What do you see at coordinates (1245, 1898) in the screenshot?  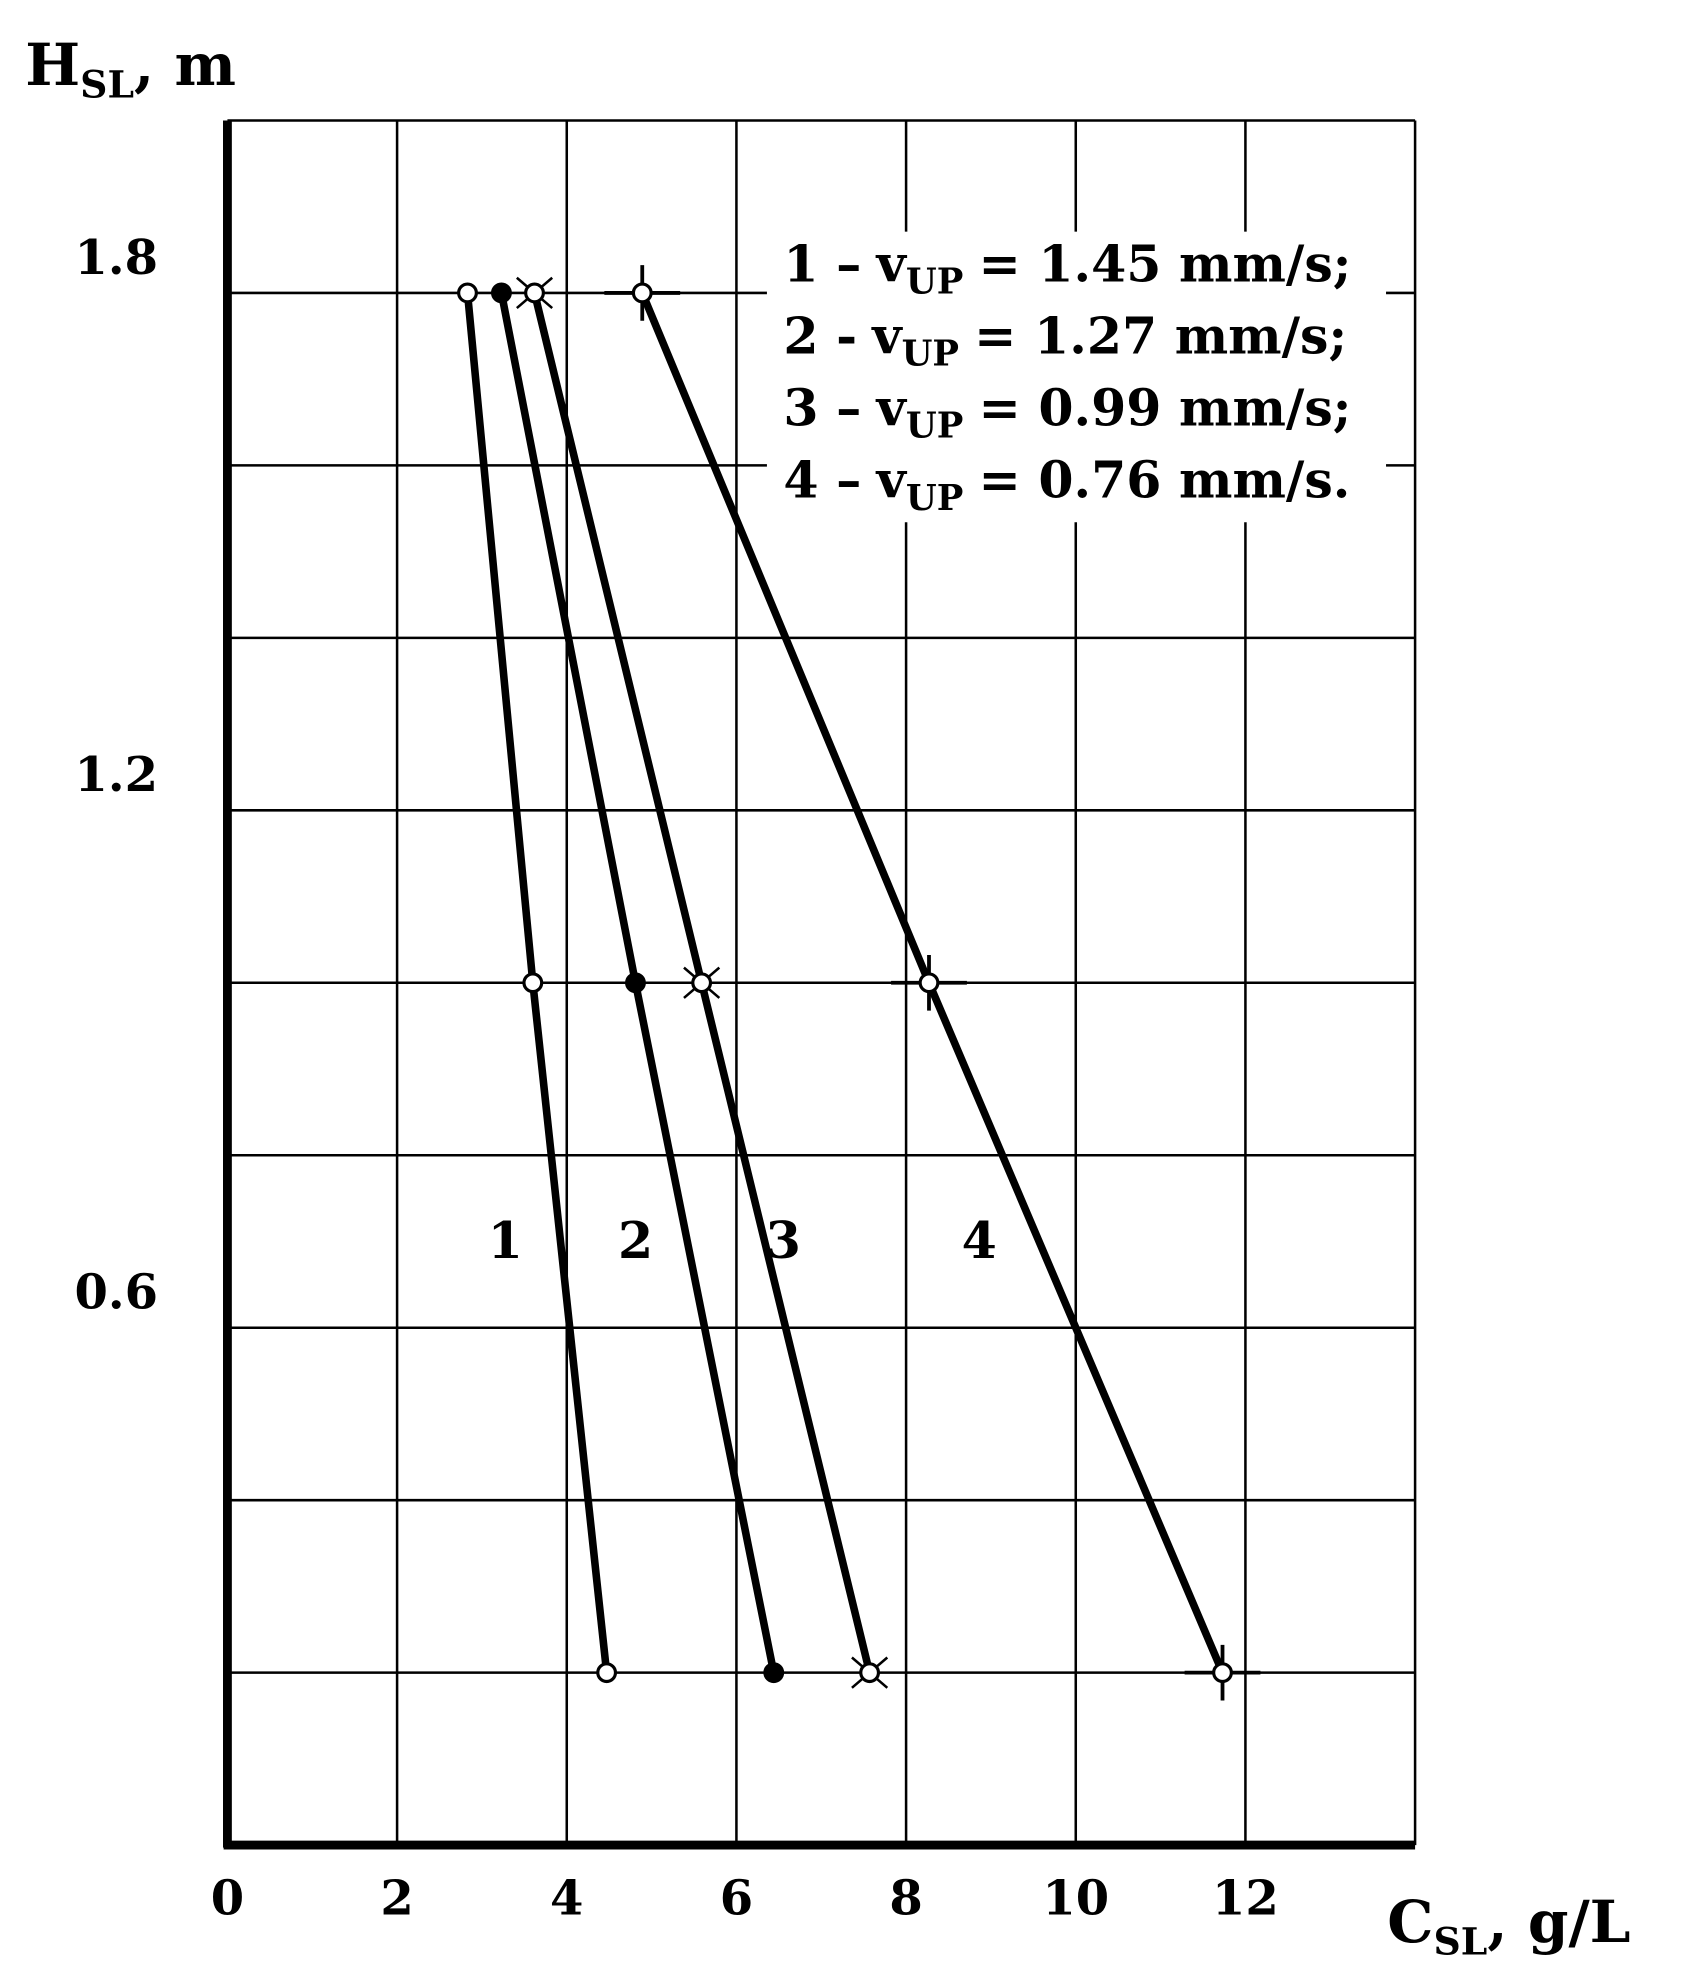 I see `x-tick-label: 12` at bounding box center [1245, 1898].